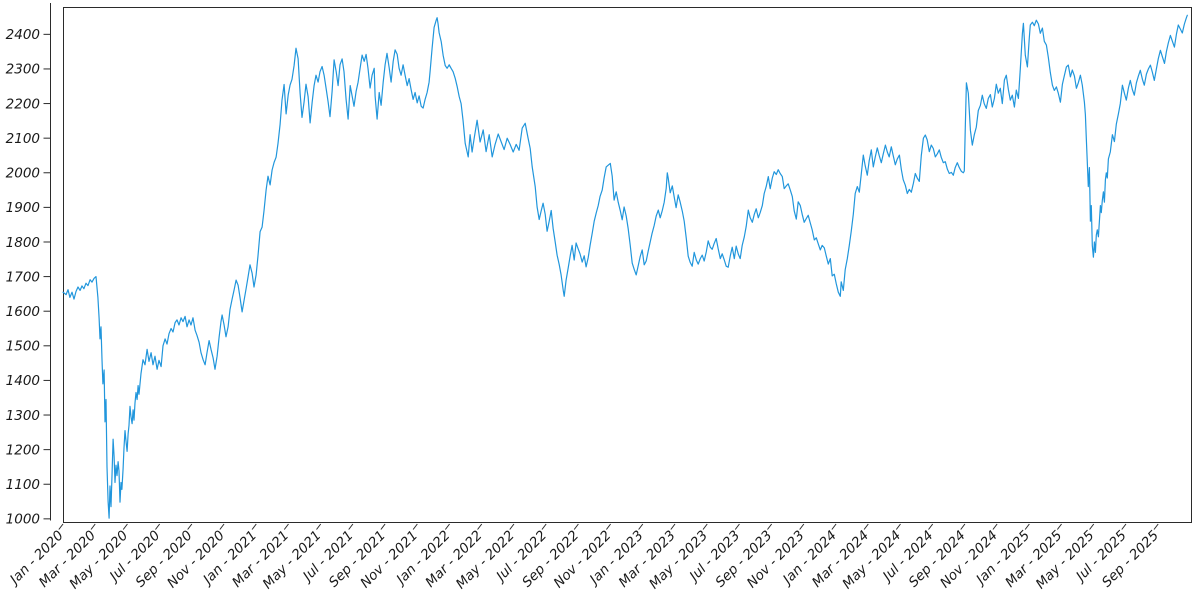  What do you see at coordinates (23, 208) in the screenshot?
I see `y-tick-label: 1900` at bounding box center [23, 208].